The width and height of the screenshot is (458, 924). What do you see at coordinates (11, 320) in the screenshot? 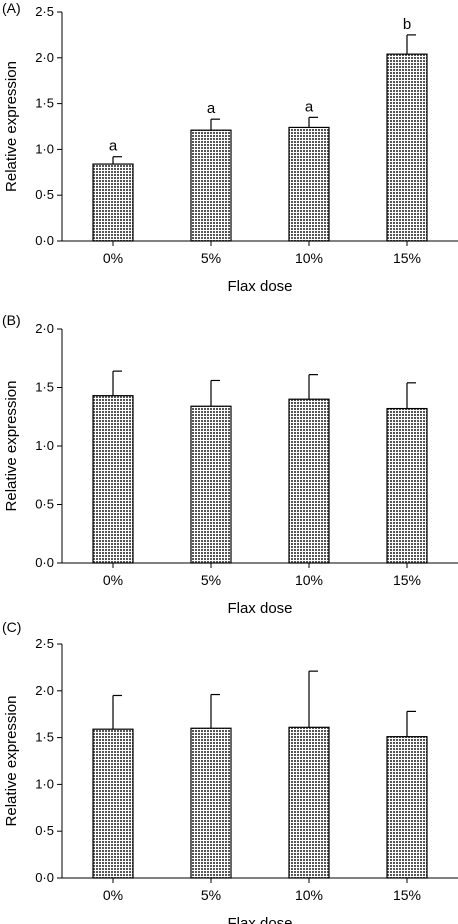
I see `panel-label: (B)` at bounding box center [11, 320].